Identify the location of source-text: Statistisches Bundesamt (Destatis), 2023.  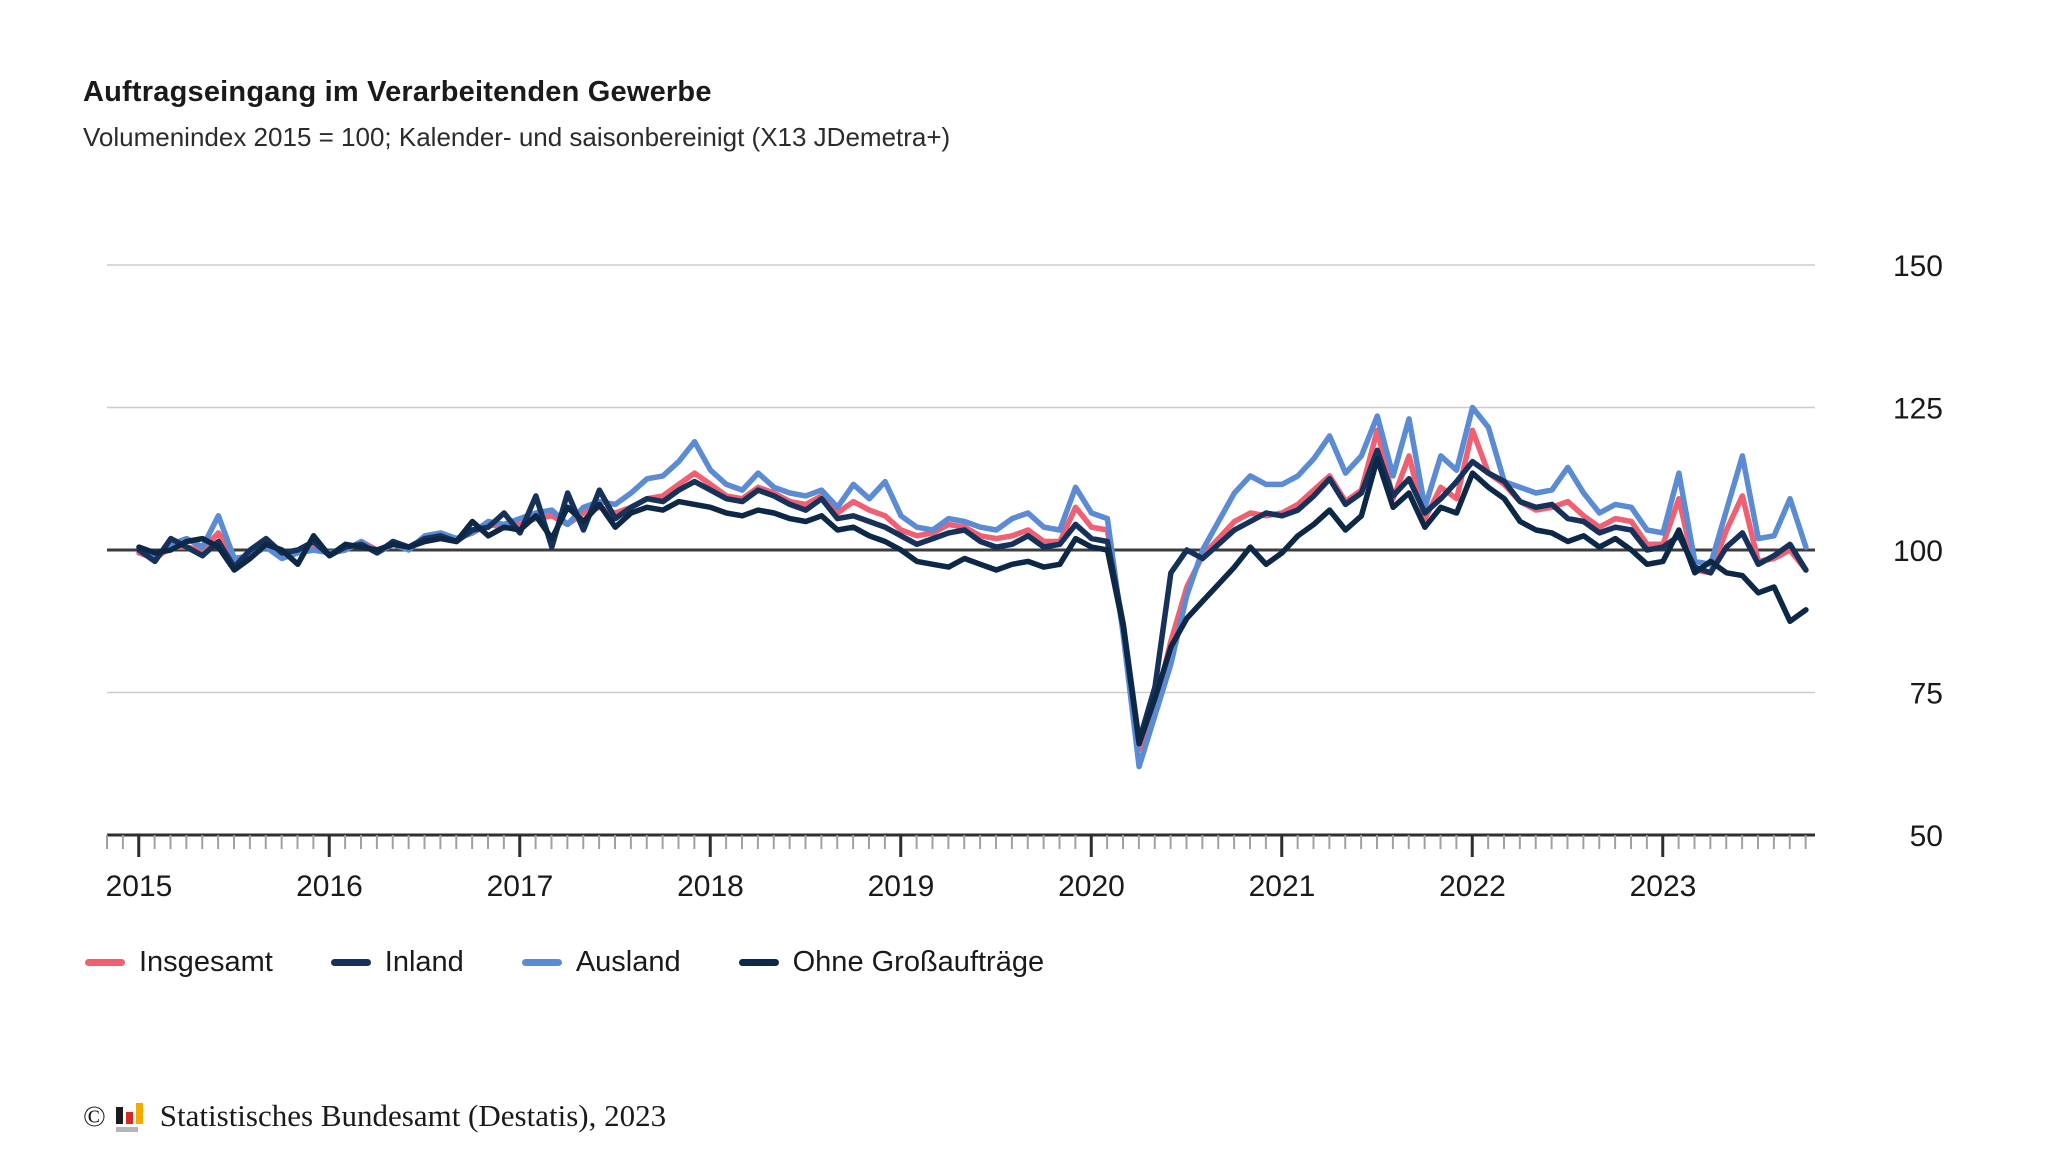
(413, 1115).